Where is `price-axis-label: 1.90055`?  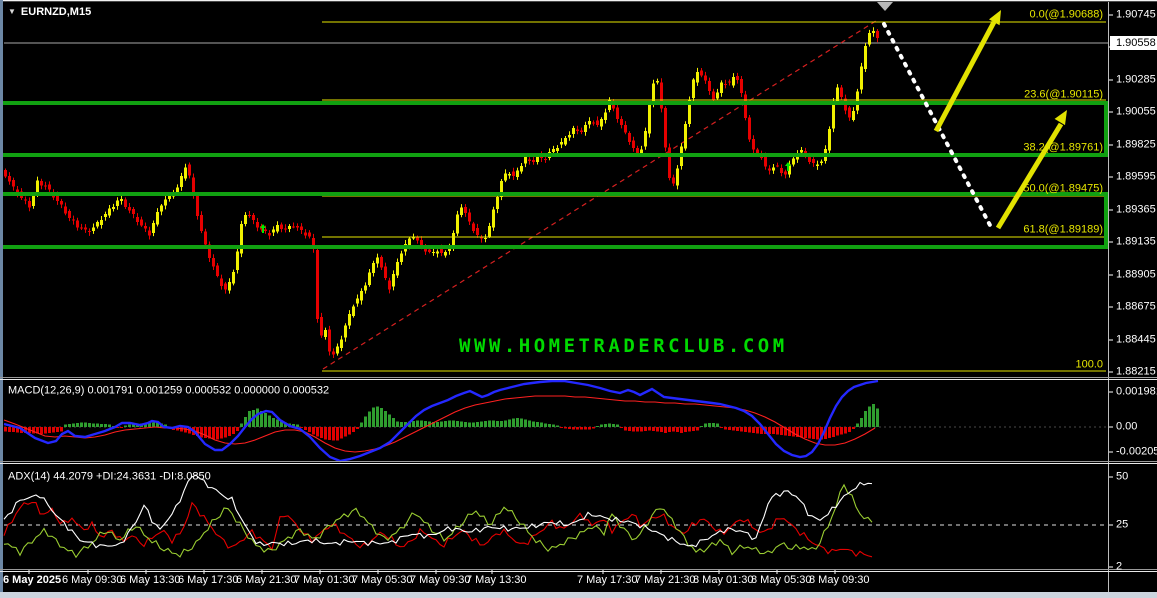
price-axis-label: 1.90055 is located at coordinates (1136, 111).